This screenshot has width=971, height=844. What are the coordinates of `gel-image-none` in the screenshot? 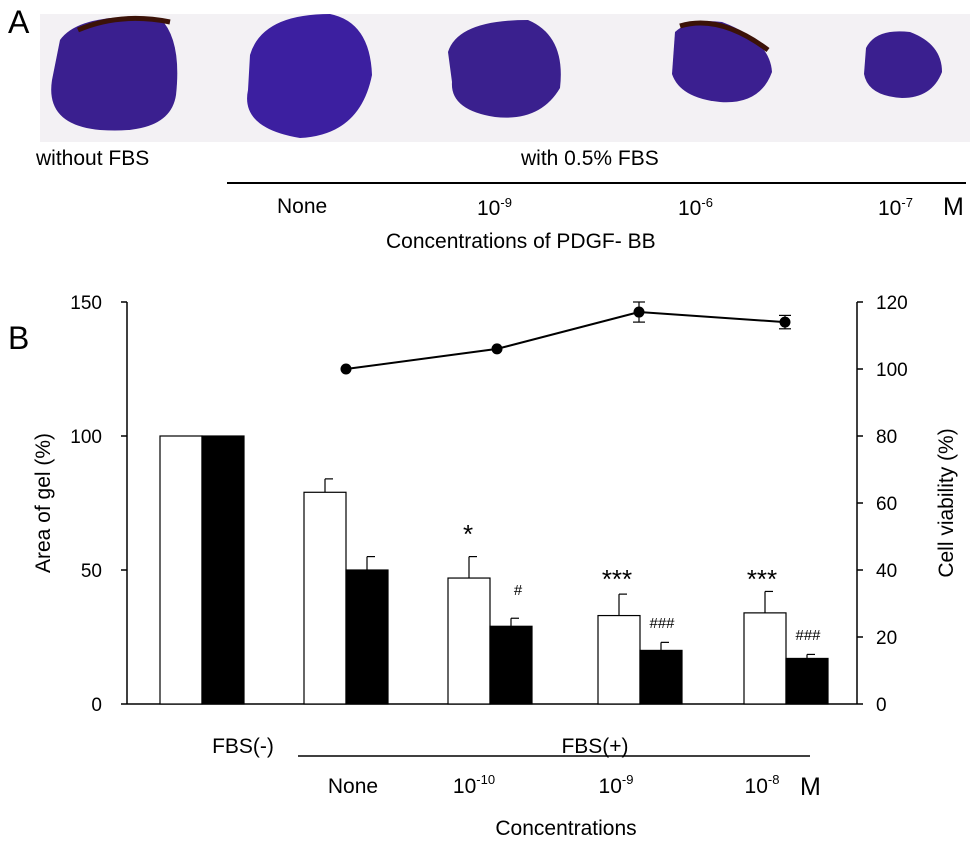 It's located at (309, 76).